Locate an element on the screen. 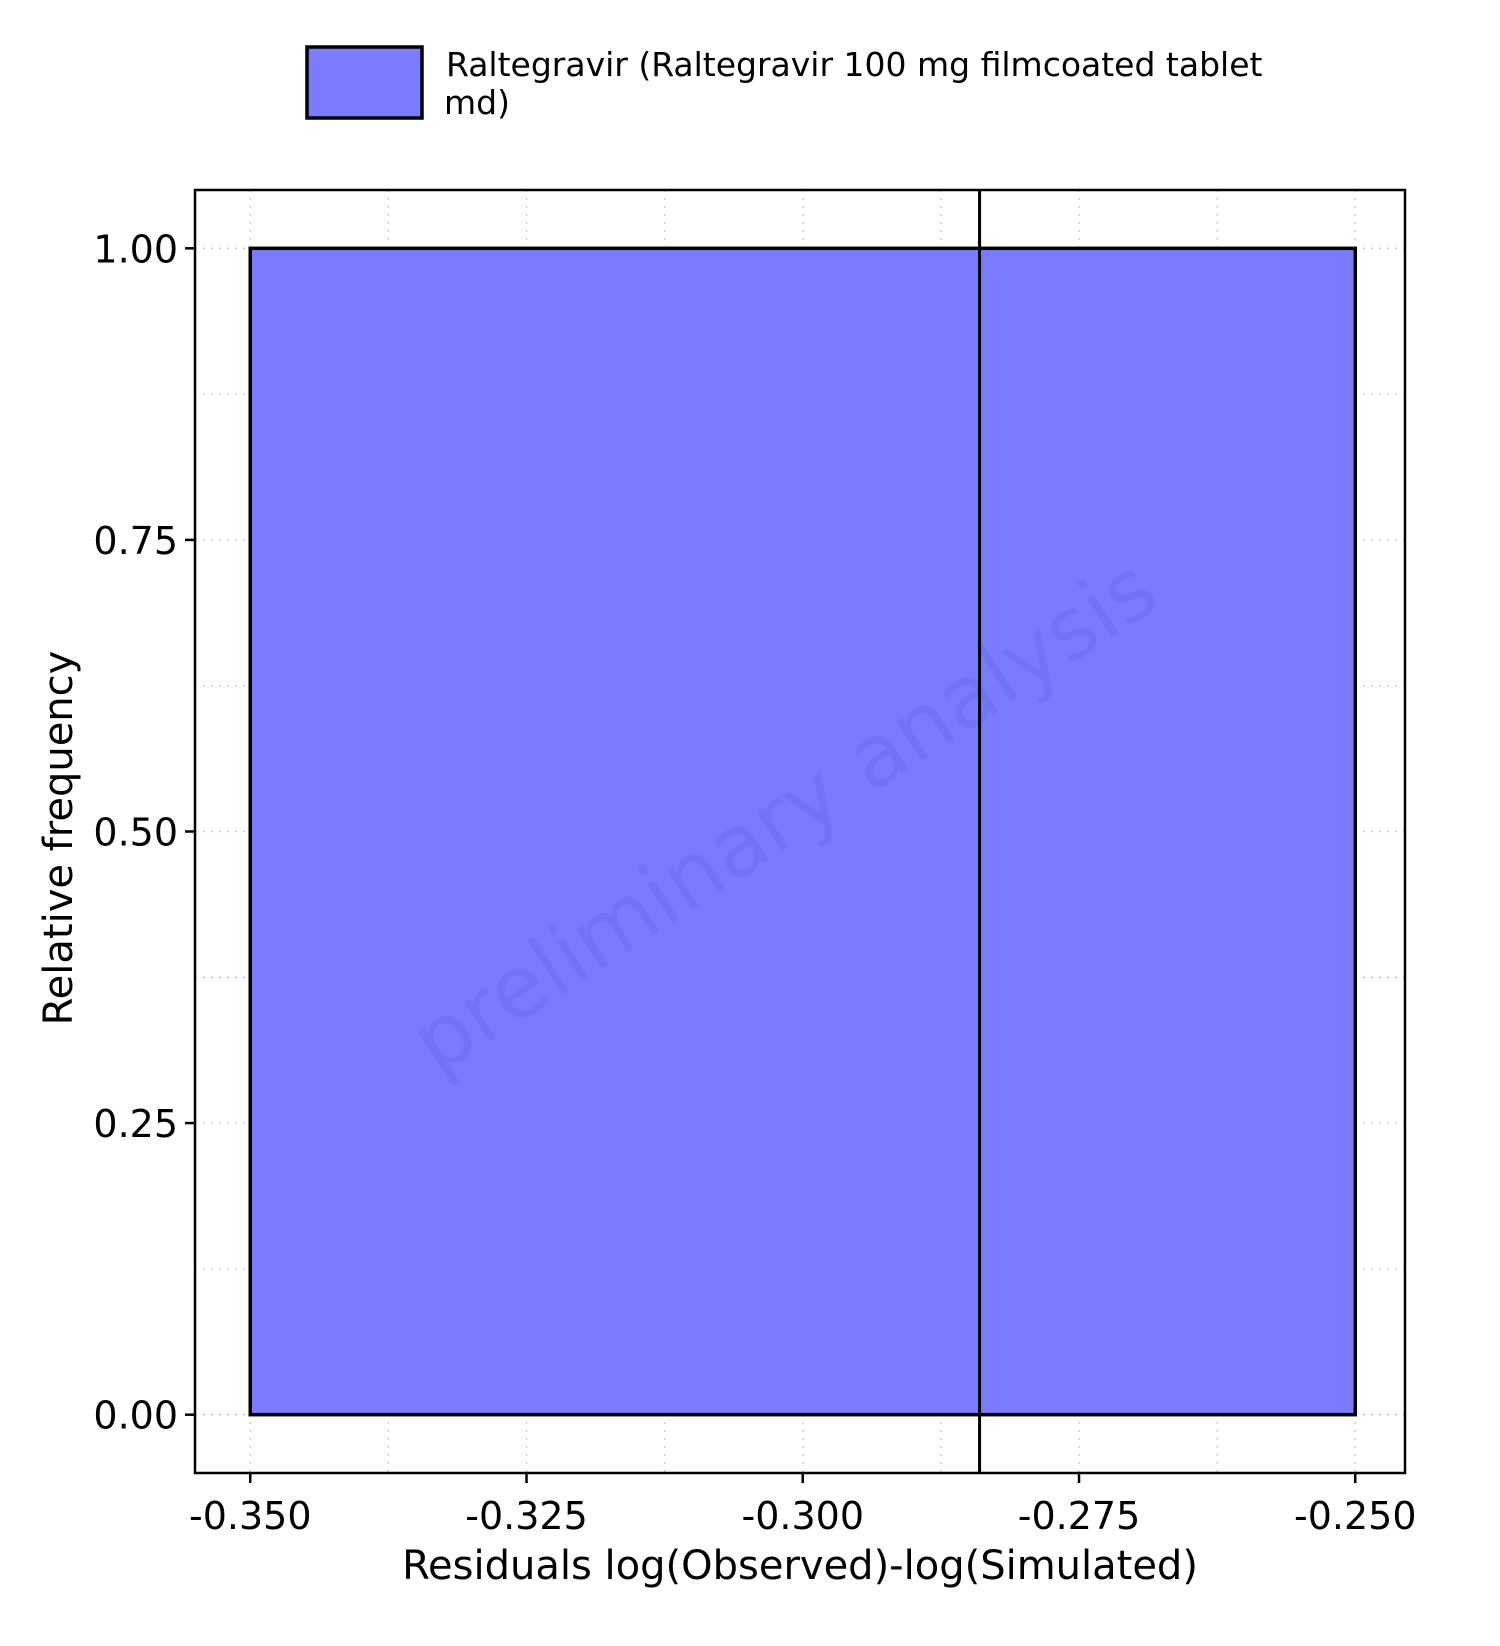 The width and height of the screenshot is (1500, 1646). x-tick-label: -0.250 is located at coordinates (1355, 1516).